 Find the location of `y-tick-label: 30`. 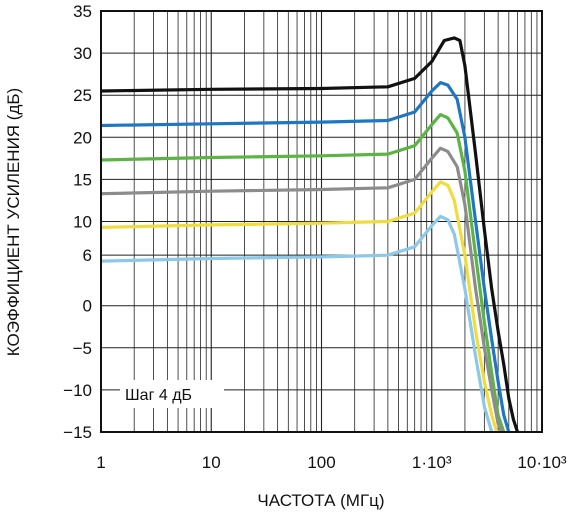

y-tick-label: 30 is located at coordinates (82, 53).